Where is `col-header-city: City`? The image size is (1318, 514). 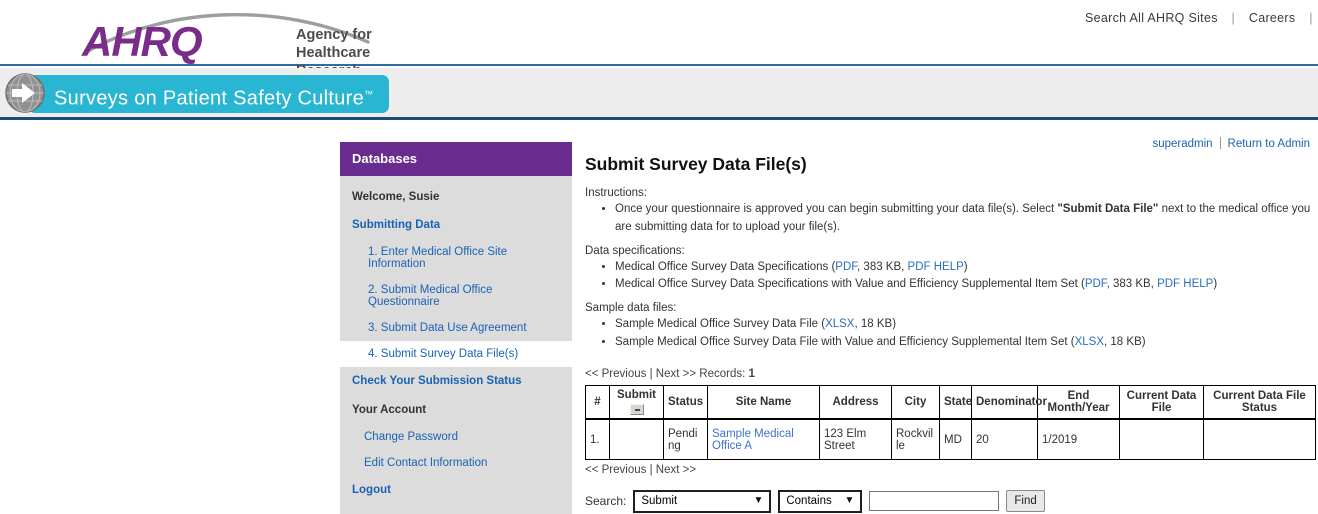
col-header-city: City is located at coordinates (915, 402).